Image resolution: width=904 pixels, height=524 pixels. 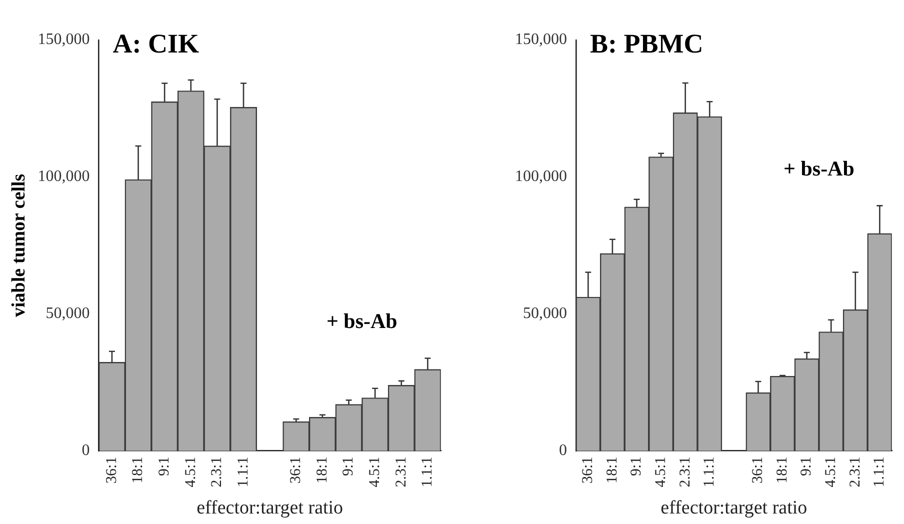 I want to click on chart-title: A: CIK, so click(x=156, y=43).